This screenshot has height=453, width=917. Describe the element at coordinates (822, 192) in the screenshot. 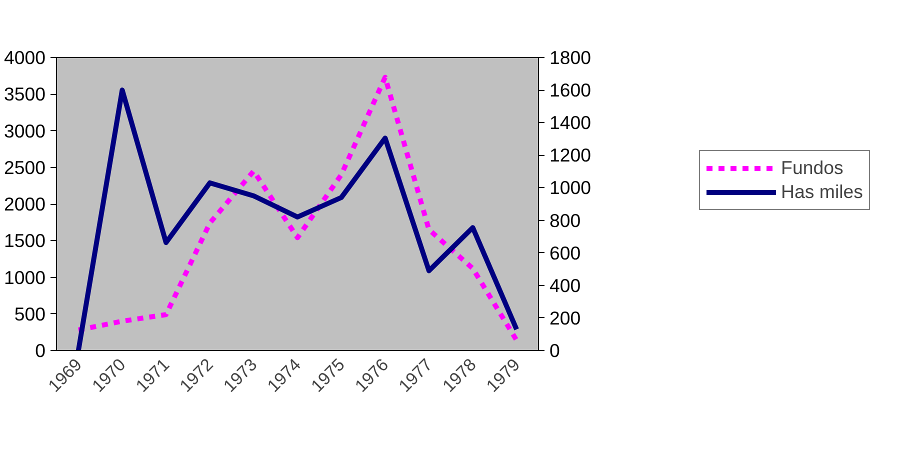

I see `legend-label: Has miles` at that location.